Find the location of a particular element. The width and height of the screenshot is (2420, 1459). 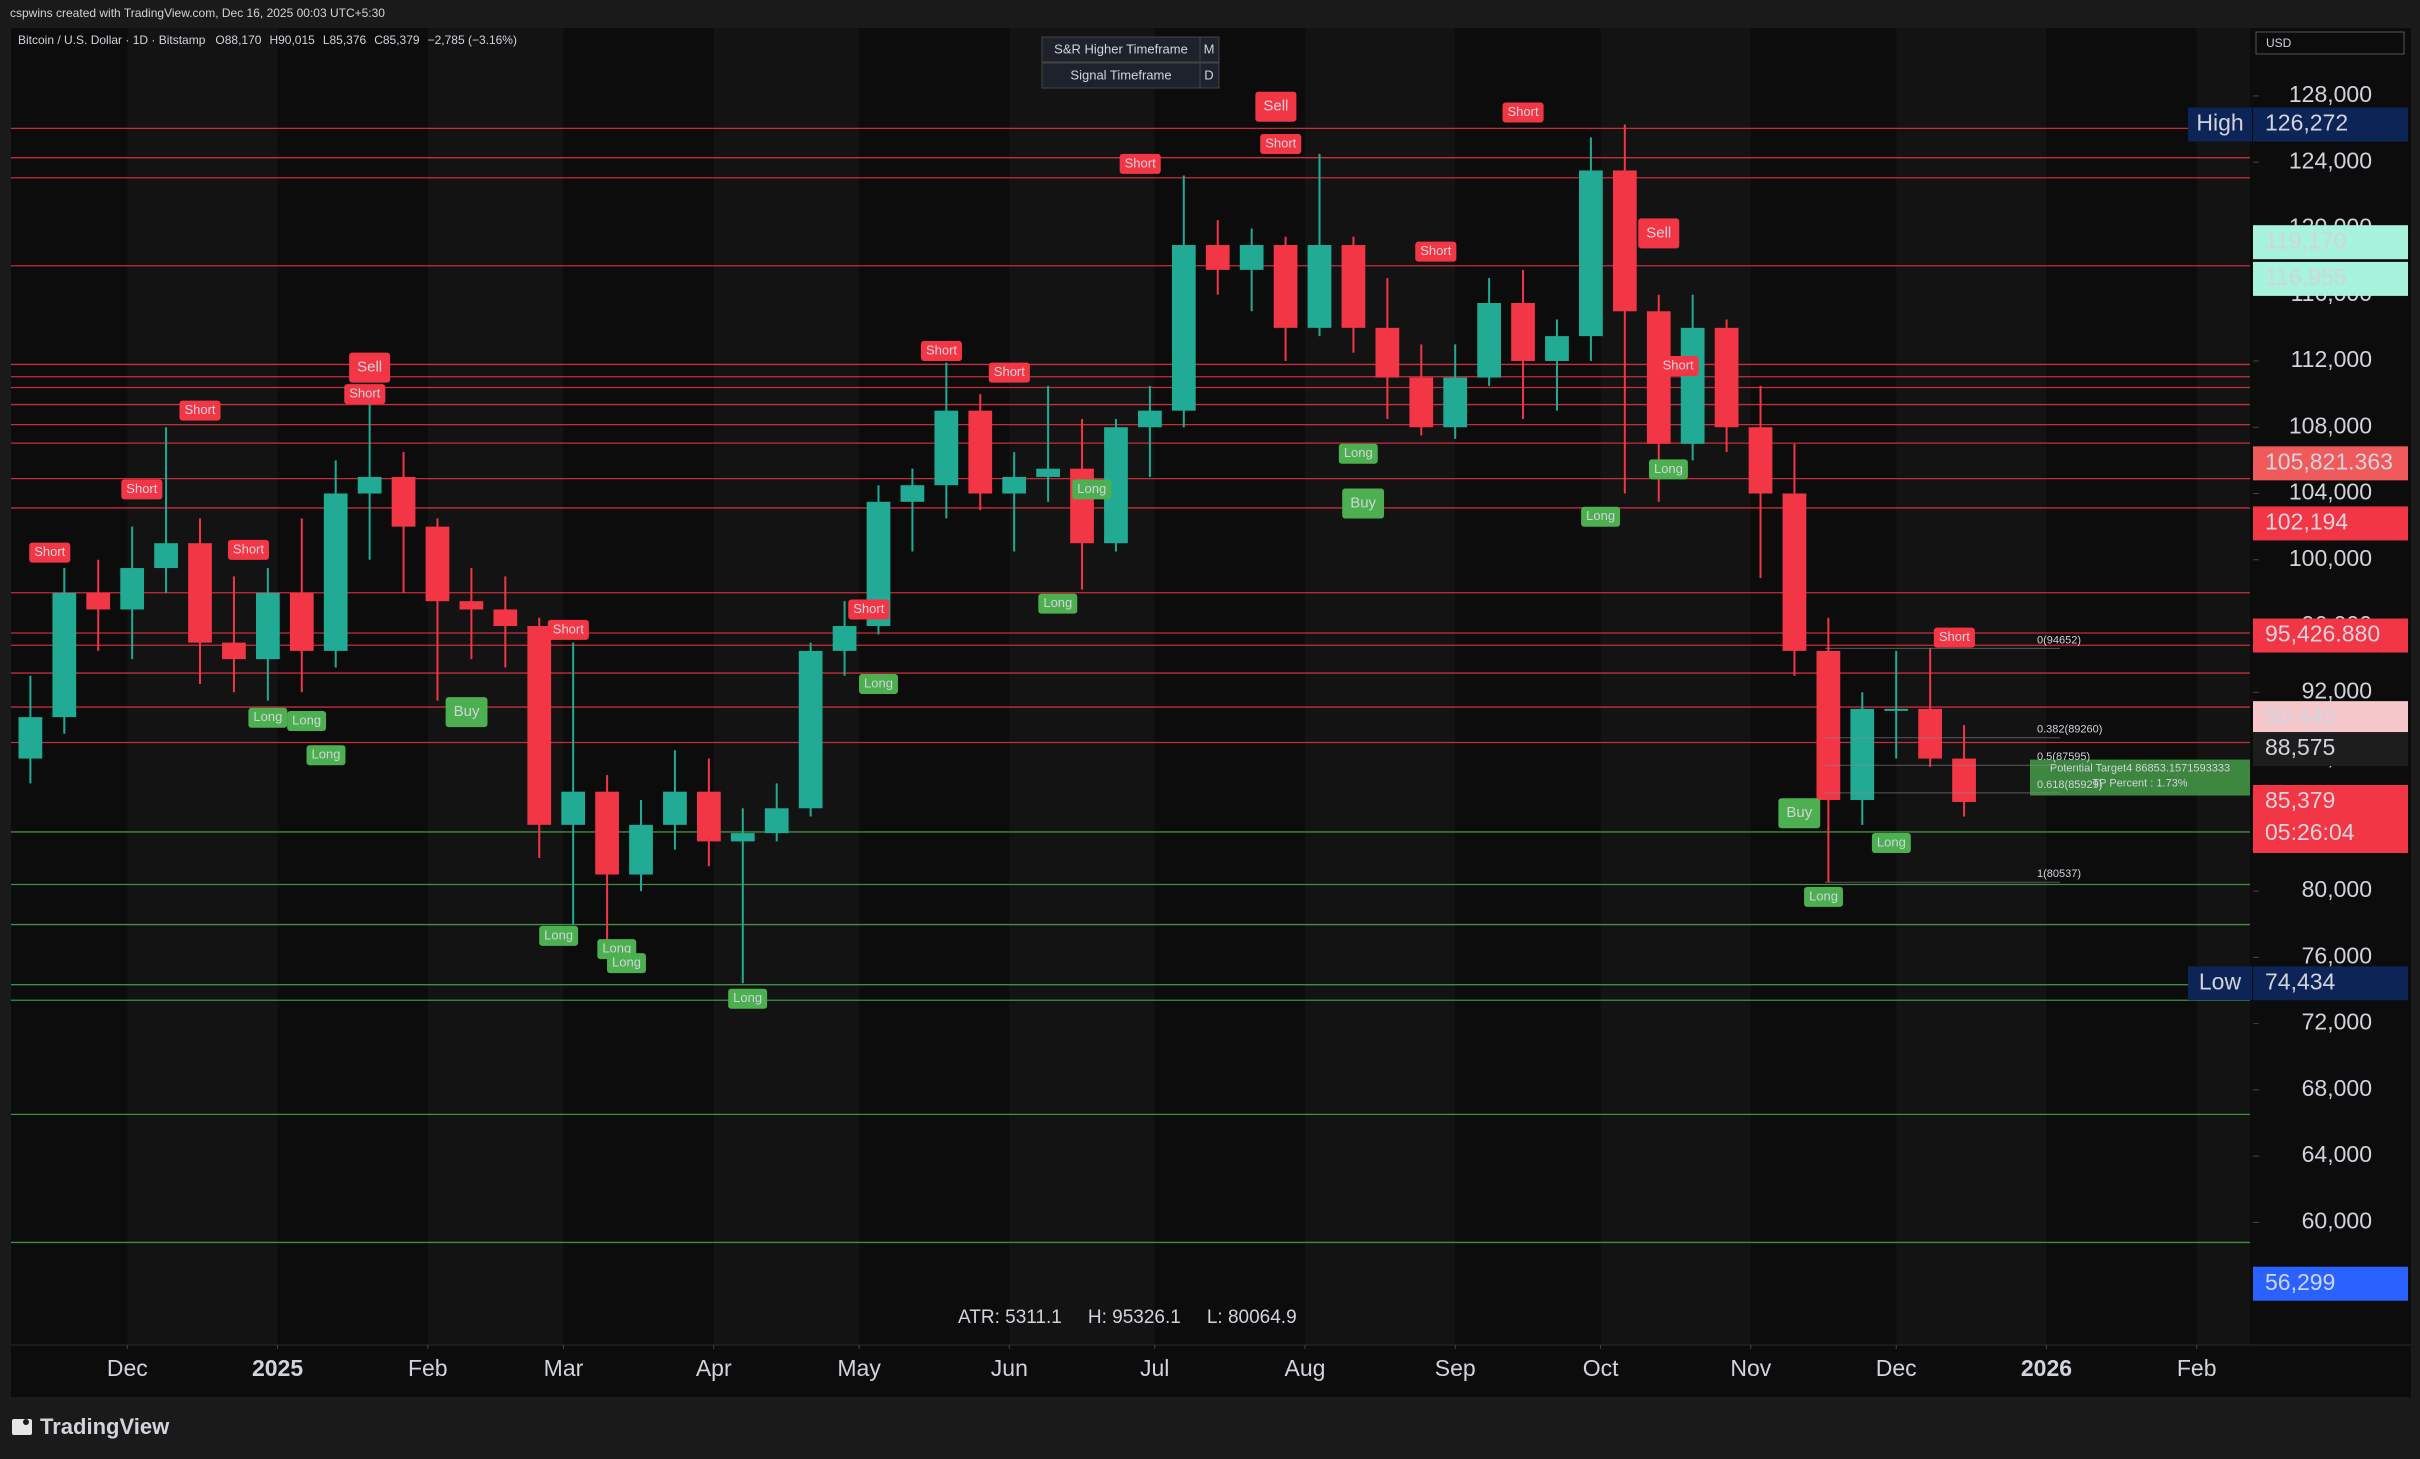

price-tag-label: 85,379 is located at coordinates (2300, 800).